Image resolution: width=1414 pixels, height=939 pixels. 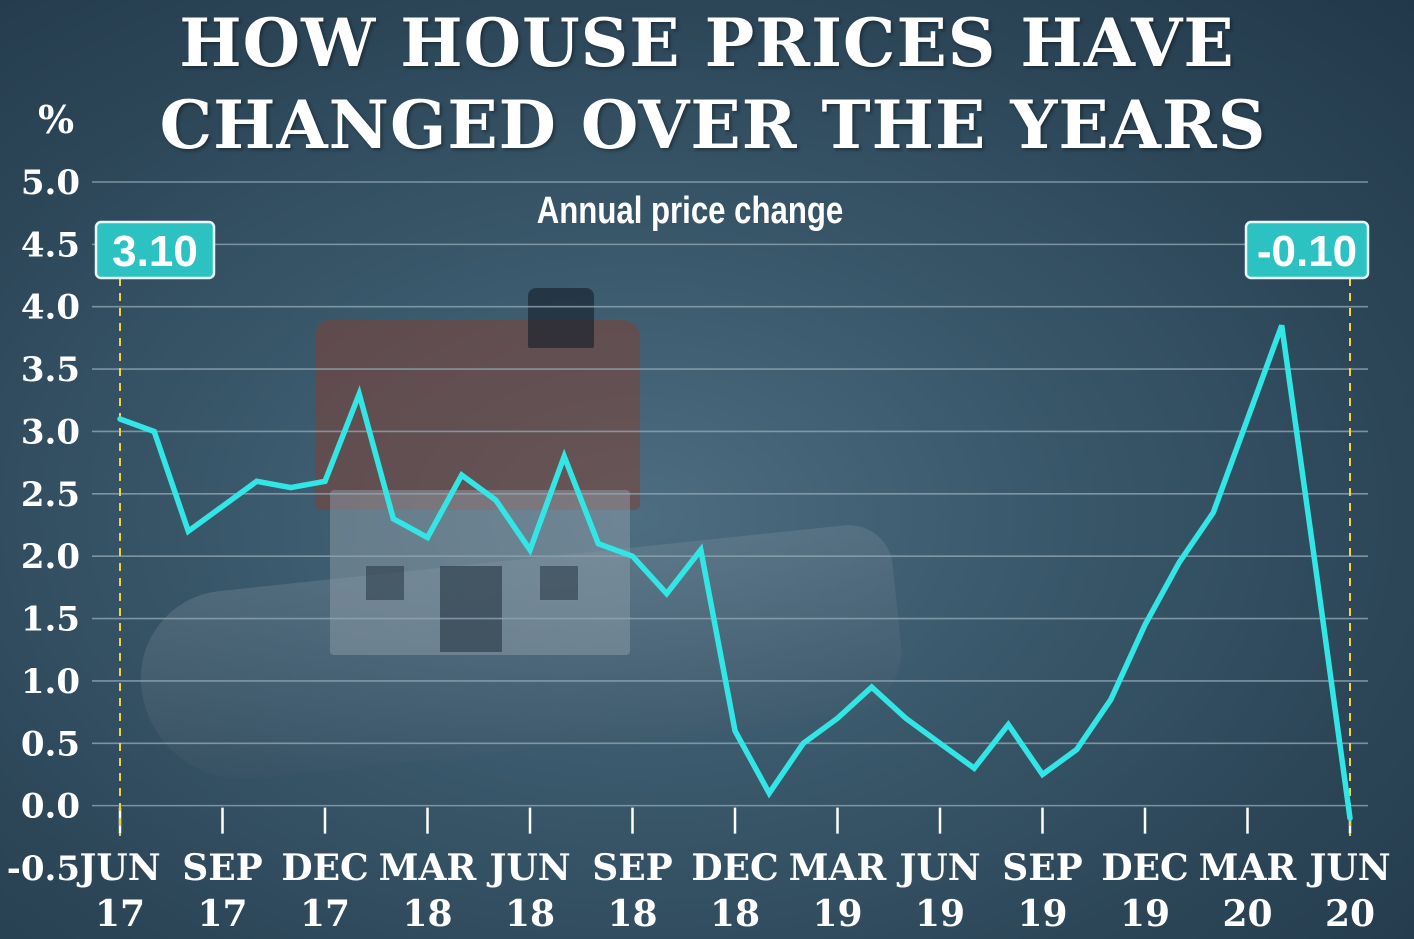 I want to click on callout-label: 3.10, so click(x=155, y=251).